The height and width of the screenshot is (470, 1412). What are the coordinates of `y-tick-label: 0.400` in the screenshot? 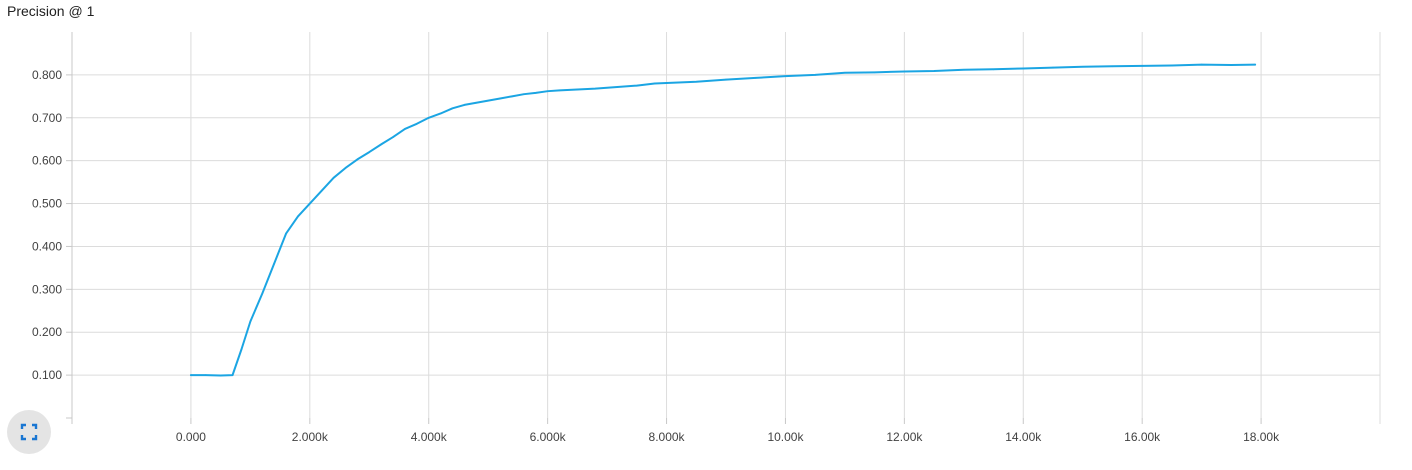 It's located at (47, 246).